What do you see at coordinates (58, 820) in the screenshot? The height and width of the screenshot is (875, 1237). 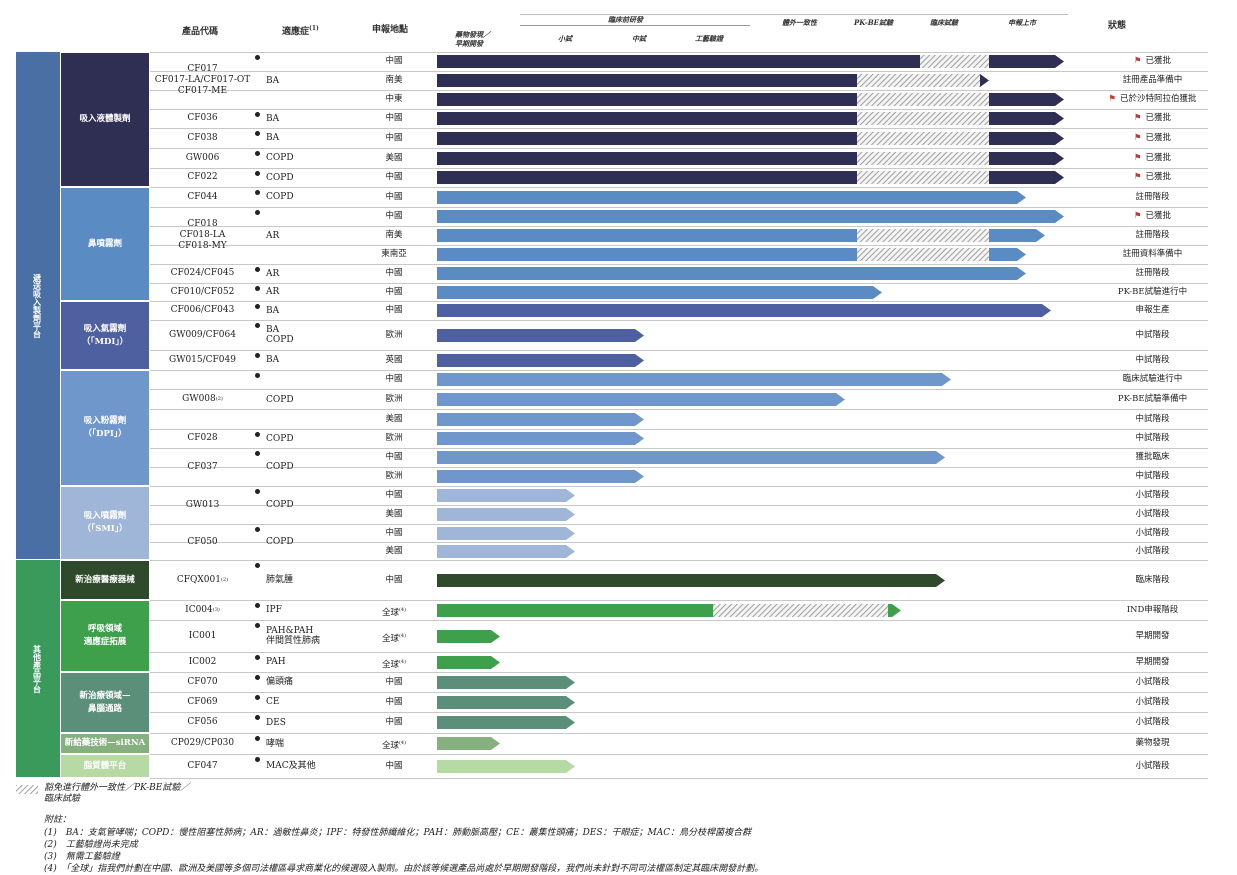 I see `notes-title: 附註：` at bounding box center [58, 820].